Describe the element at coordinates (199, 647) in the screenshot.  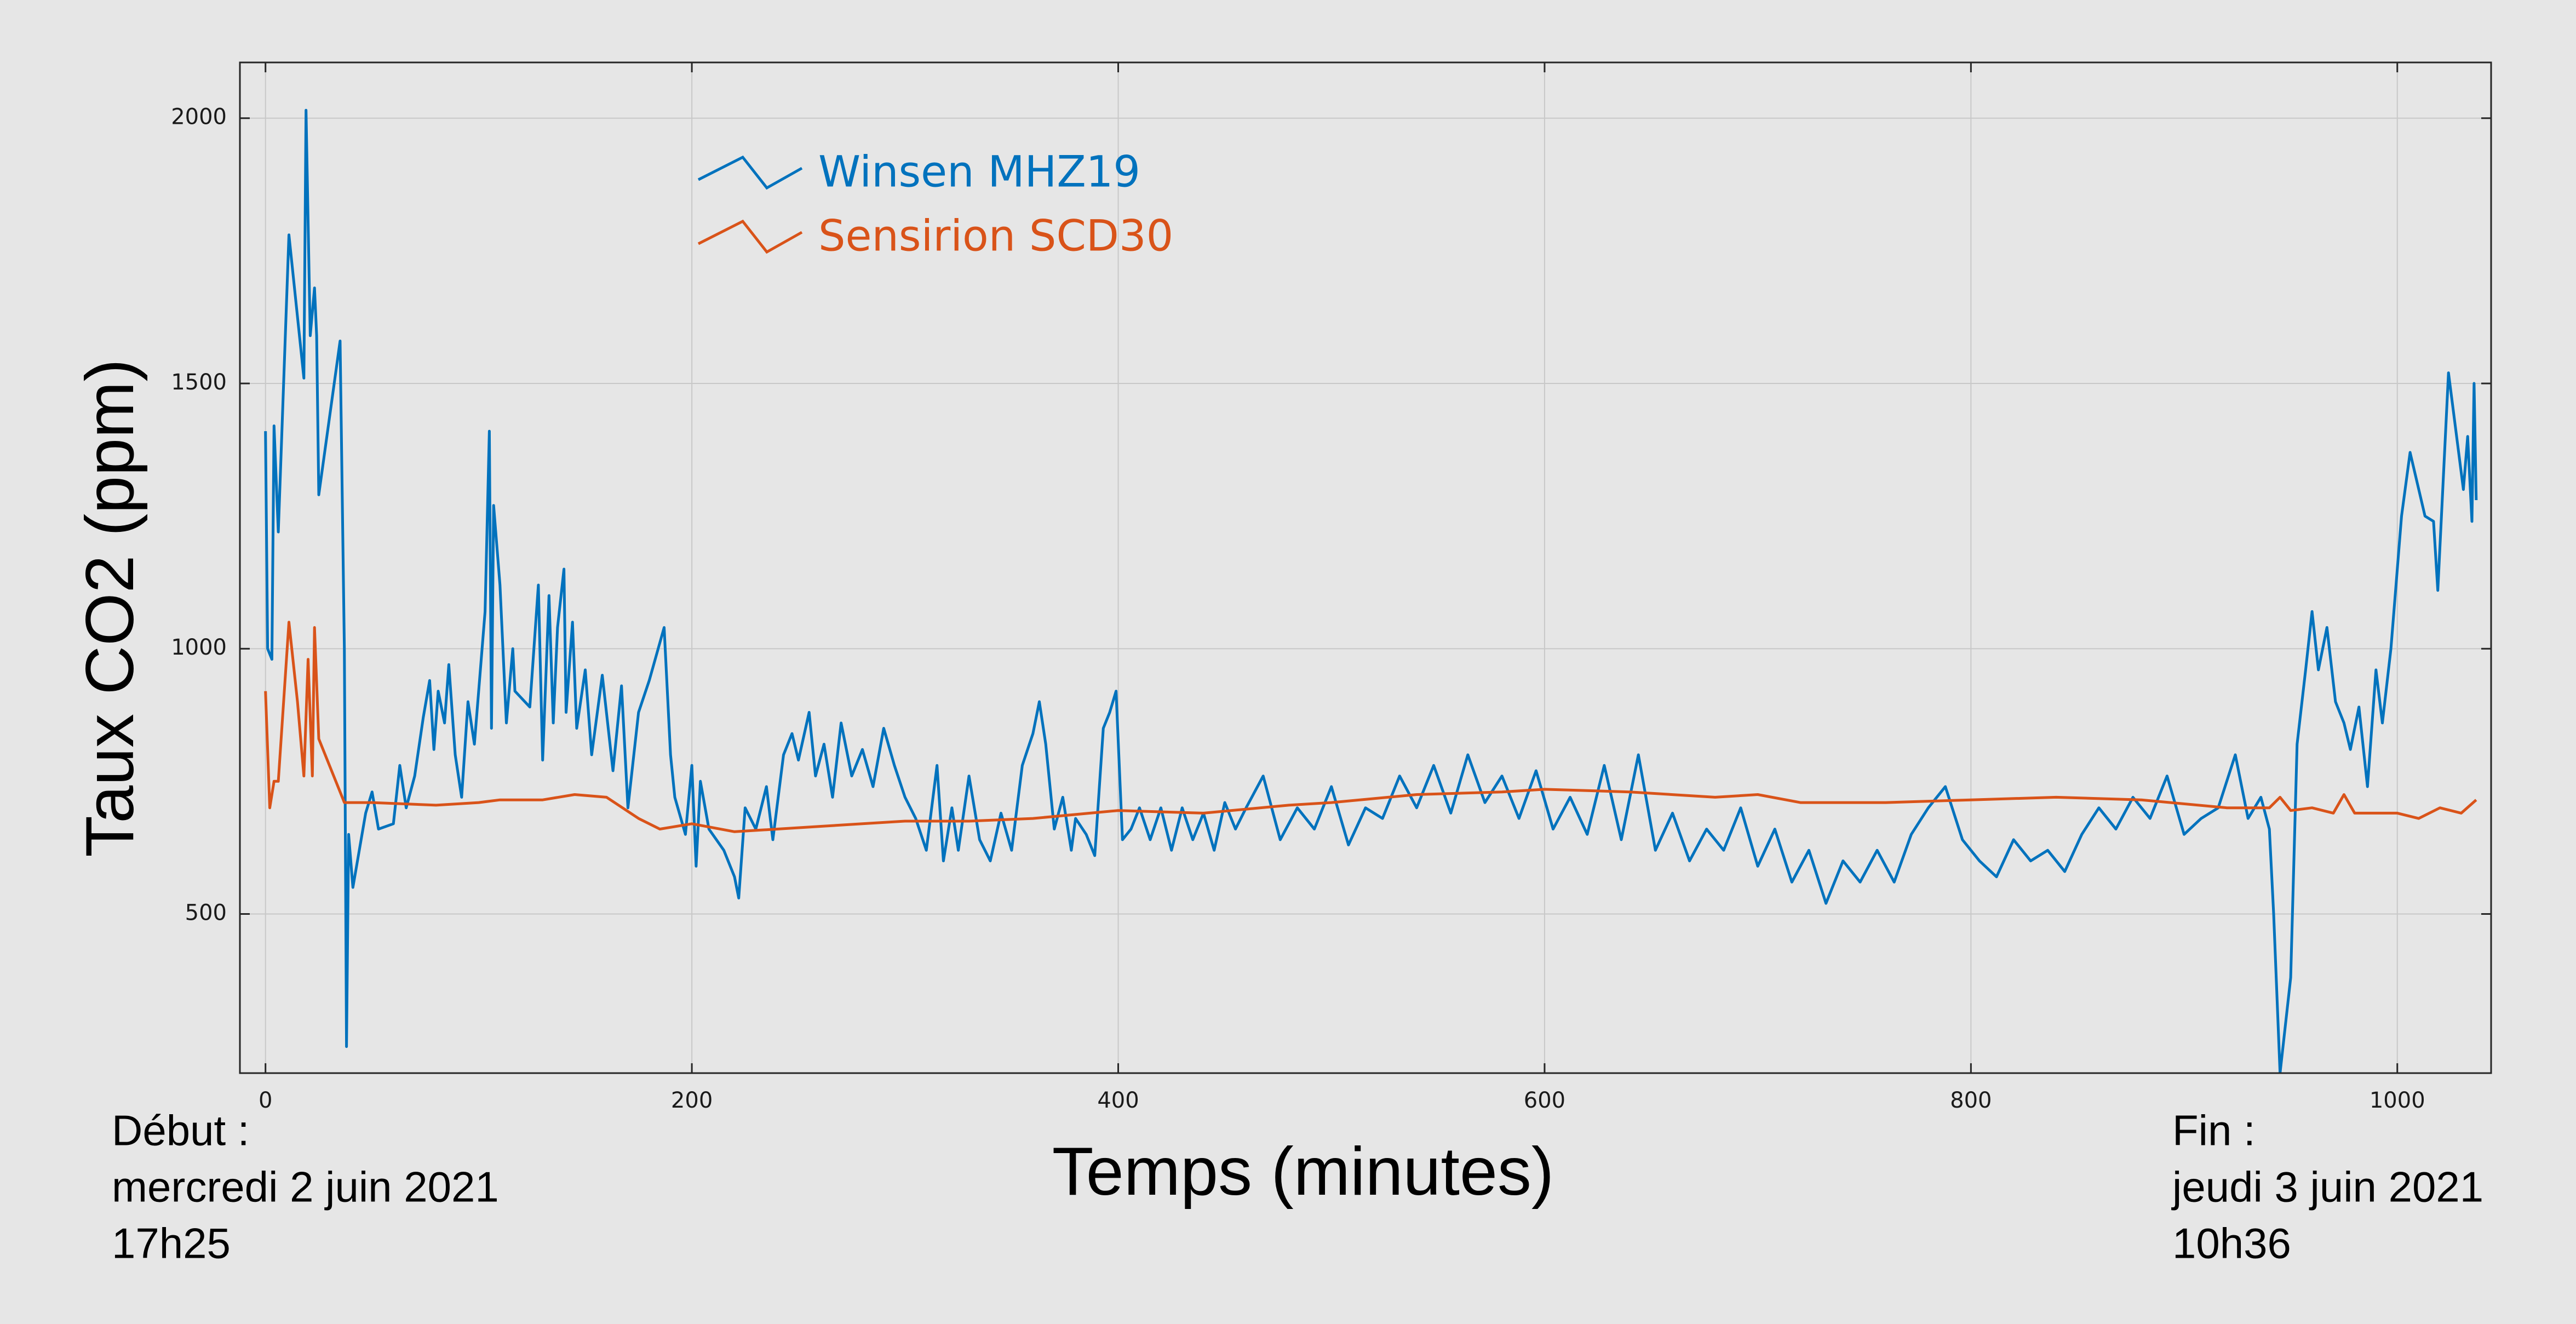
I see `y-tick-label: 1000` at that location.